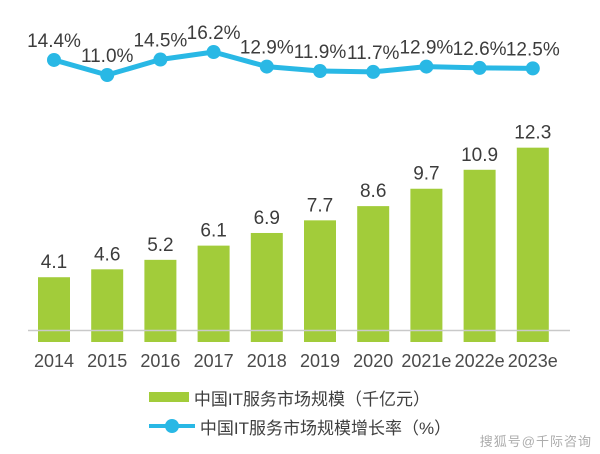  I want to click on growth-value-label: 16.2%, so click(214, 33).